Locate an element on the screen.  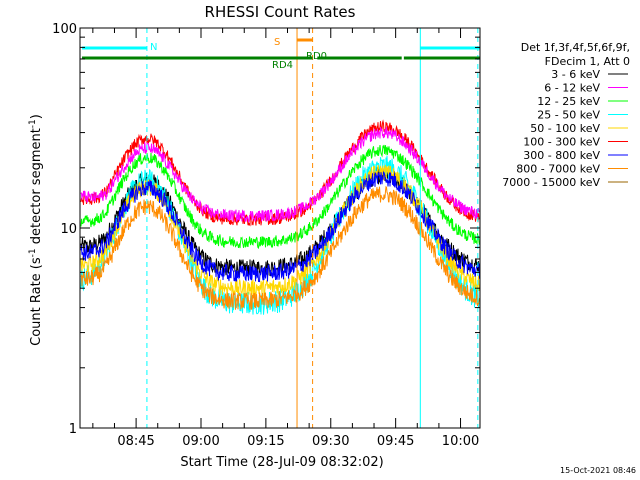
legend-label: 3 - 6 keV is located at coordinates (575, 74).